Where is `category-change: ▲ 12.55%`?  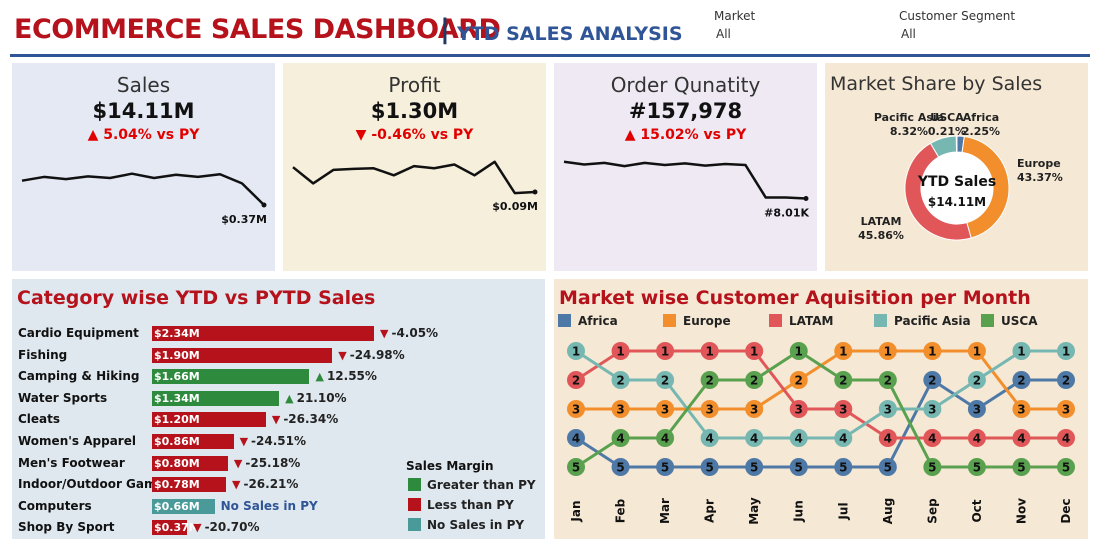 category-change: ▲ 12.55% is located at coordinates (345, 376).